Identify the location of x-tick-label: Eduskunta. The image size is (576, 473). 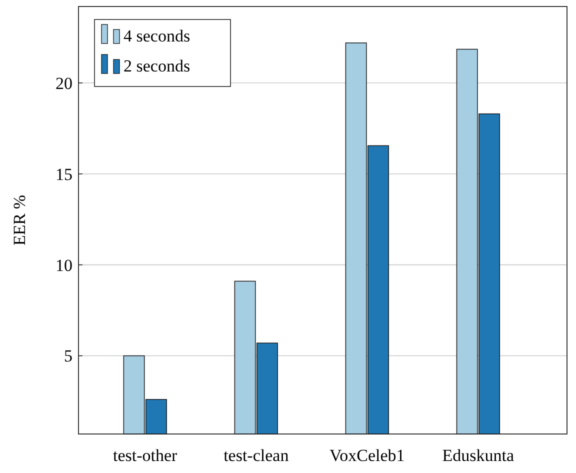
(478, 455).